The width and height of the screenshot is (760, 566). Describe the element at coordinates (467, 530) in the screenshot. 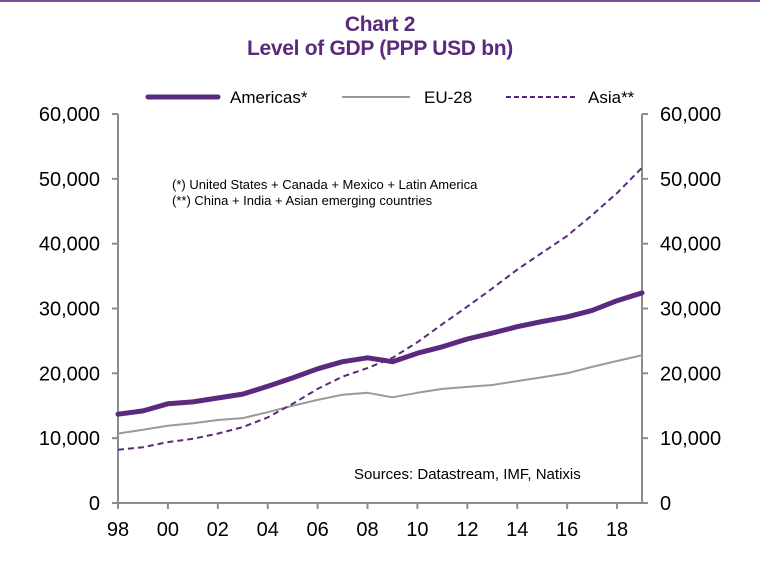

I see `x-tick-label: 12` at that location.